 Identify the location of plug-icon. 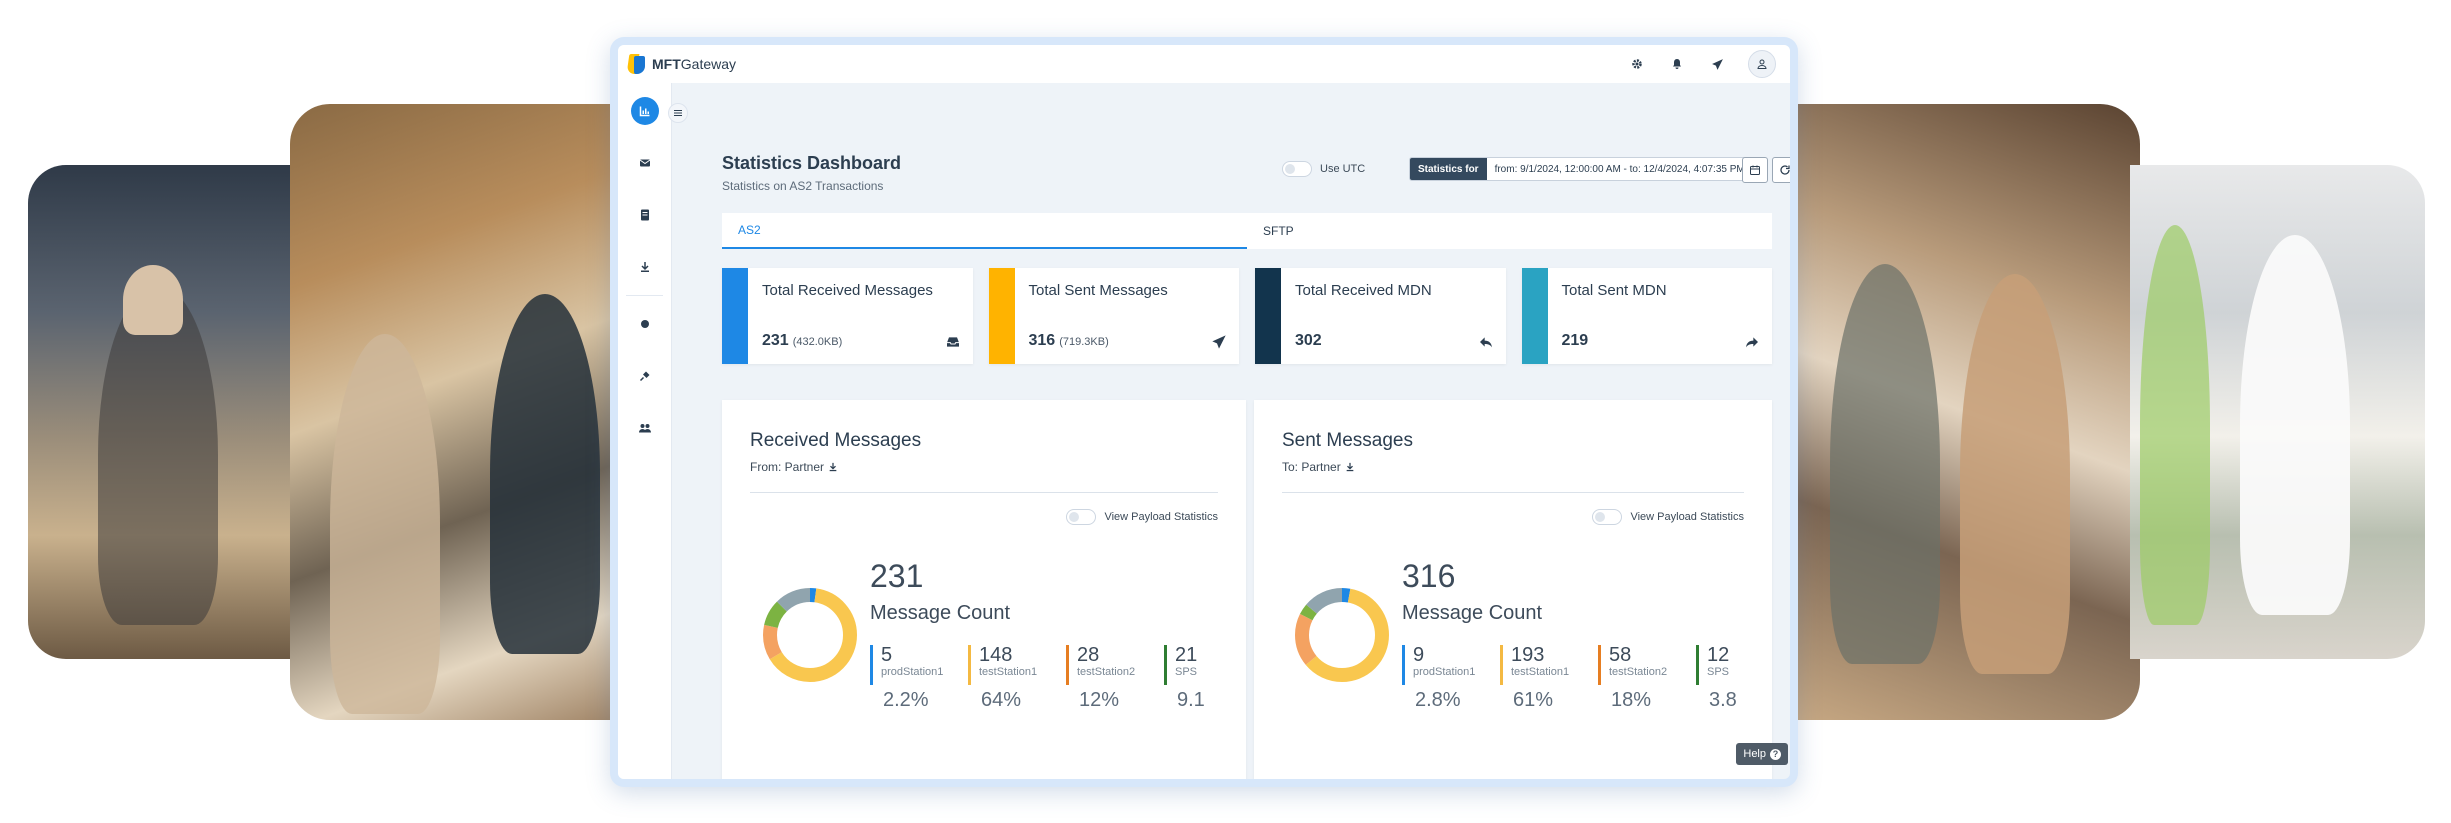
(644, 376).